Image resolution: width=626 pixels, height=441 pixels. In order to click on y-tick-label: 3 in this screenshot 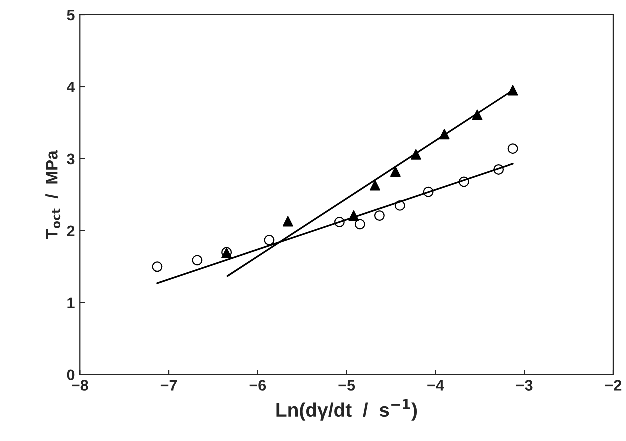, I will do `click(71, 159)`.